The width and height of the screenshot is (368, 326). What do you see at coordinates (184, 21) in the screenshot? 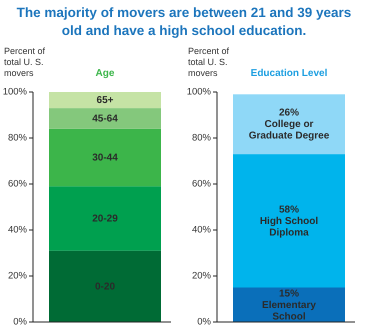
I see `chart-title: The majority of movers are between 21 and 39 years old and have a high school education.` at bounding box center [184, 21].